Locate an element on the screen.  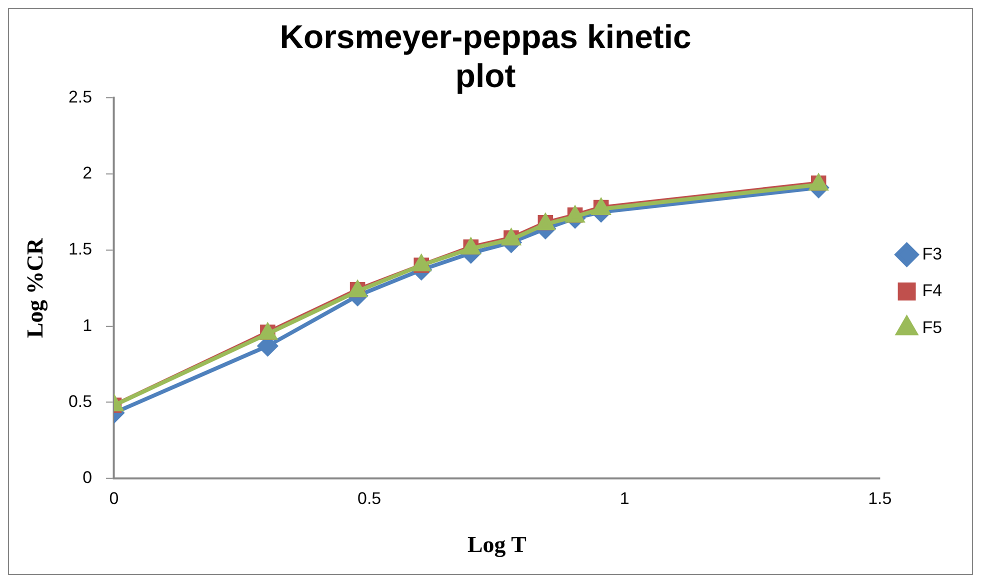
x-tick-label: 0.5 is located at coordinates (370, 498).